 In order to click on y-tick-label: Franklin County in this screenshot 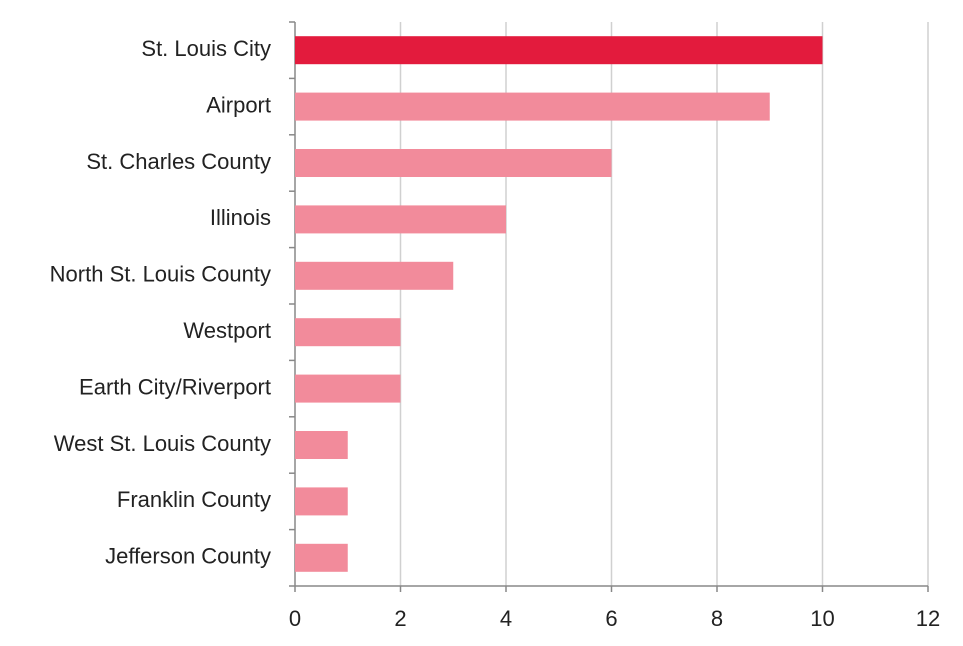, I will do `click(194, 499)`.